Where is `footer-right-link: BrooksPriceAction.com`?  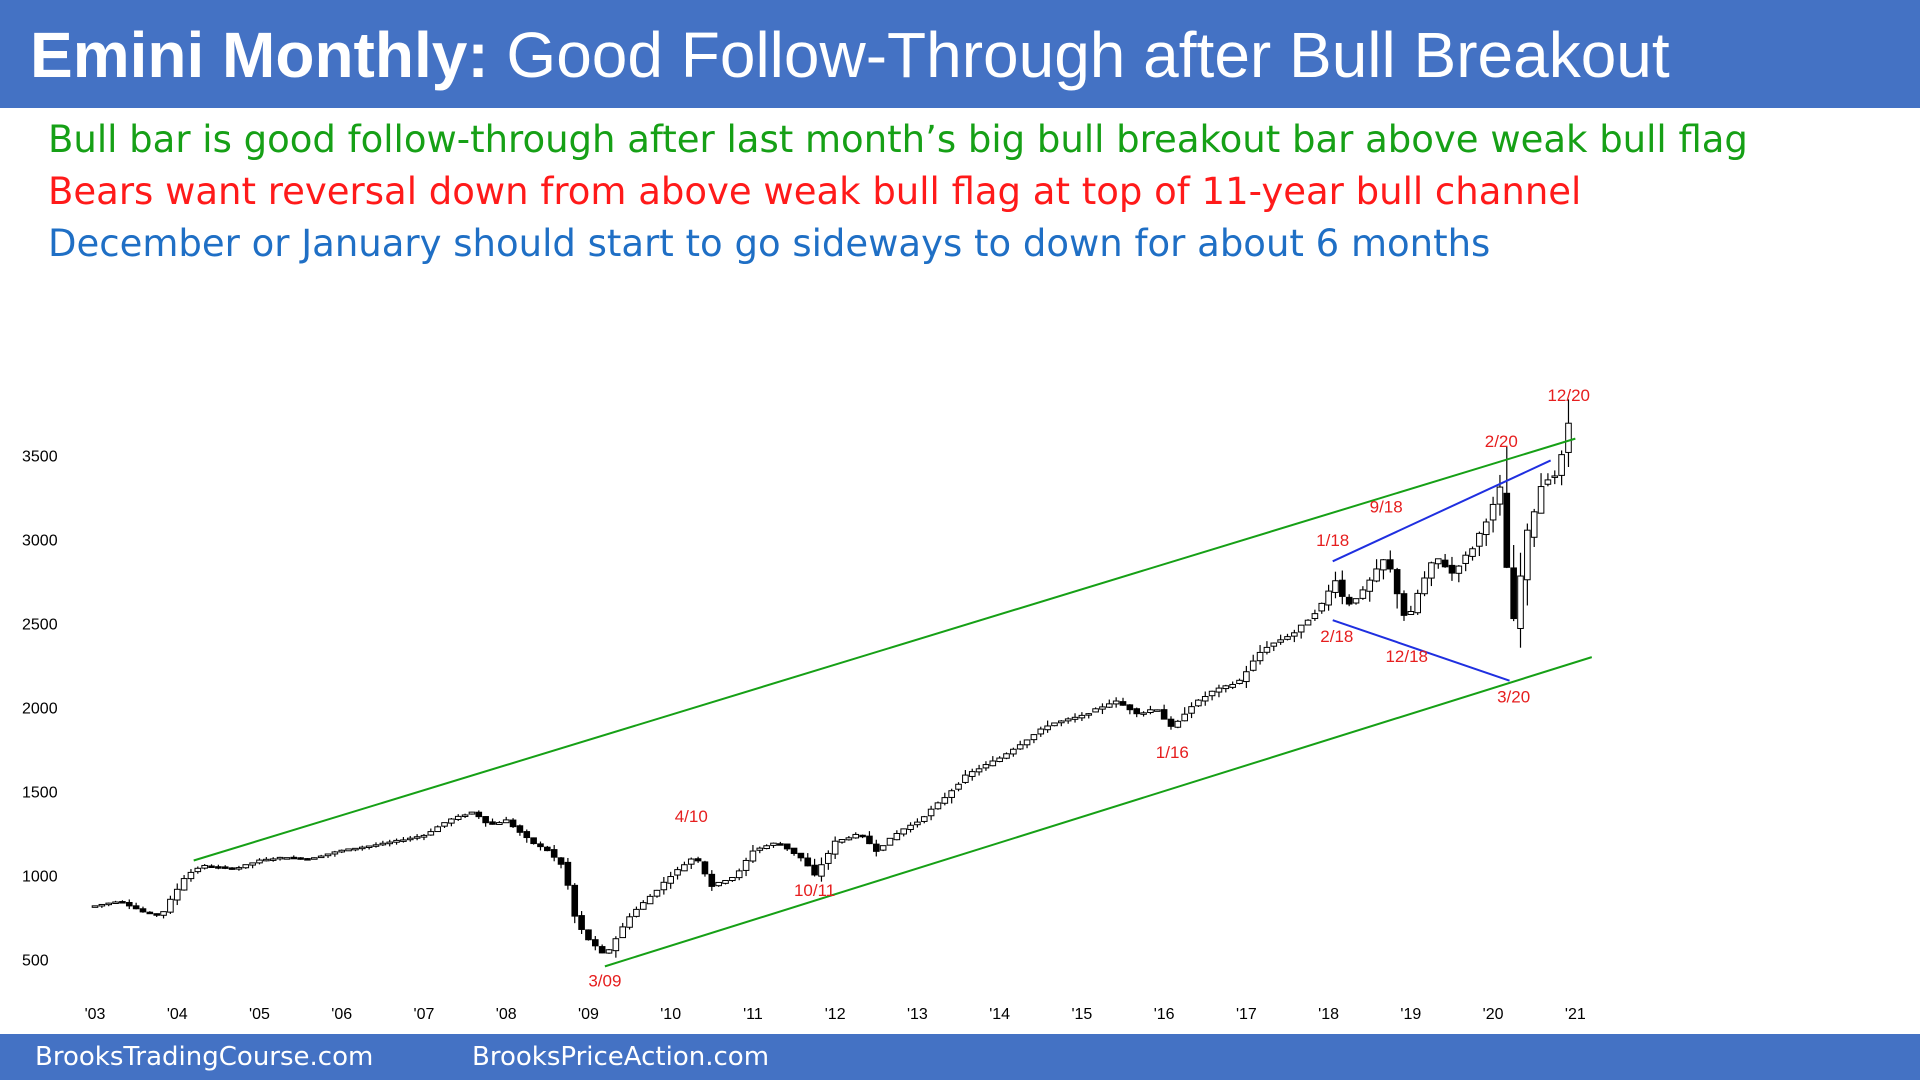
footer-right-link: BrooksPriceAction.com is located at coordinates (621, 1057).